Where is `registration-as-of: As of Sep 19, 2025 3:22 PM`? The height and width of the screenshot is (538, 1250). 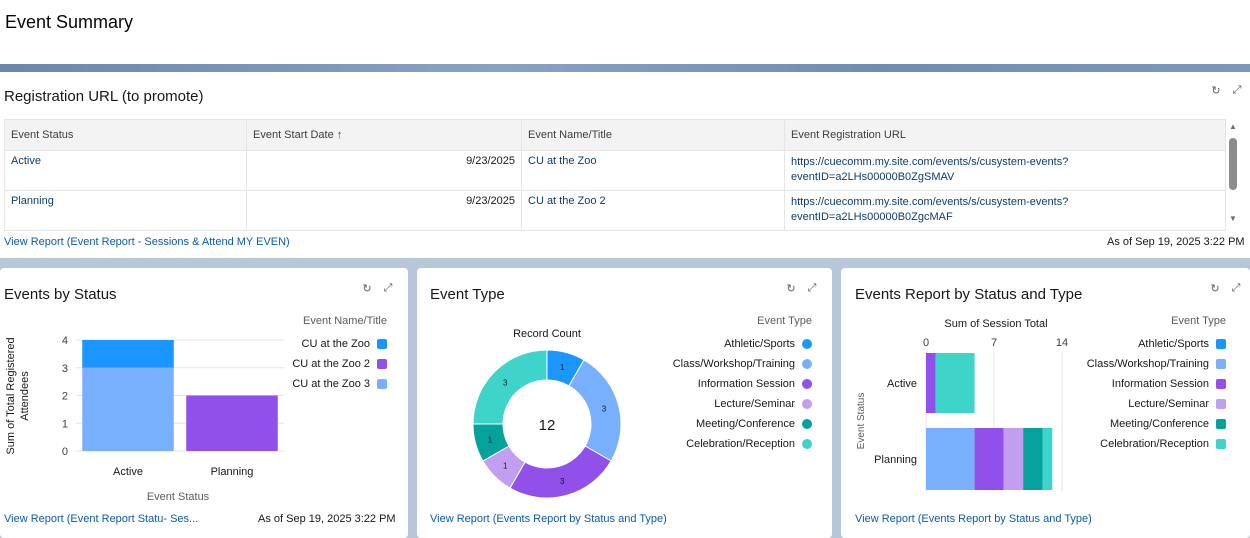
registration-as-of: As of Sep 19, 2025 3:22 PM is located at coordinates (1176, 242).